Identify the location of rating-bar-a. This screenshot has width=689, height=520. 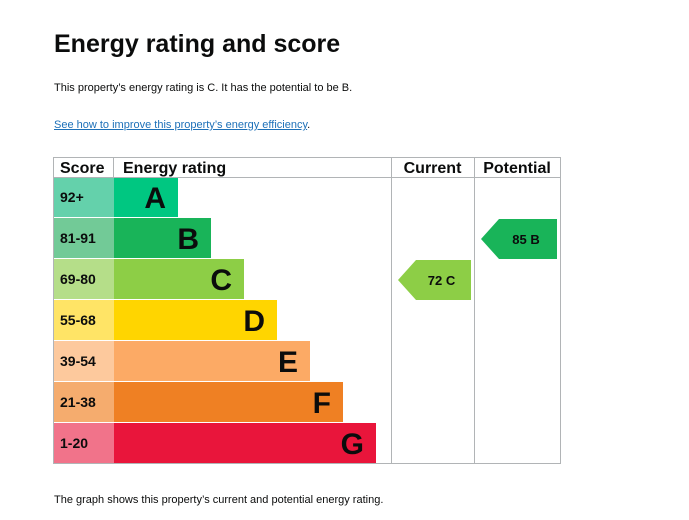
(146, 197).